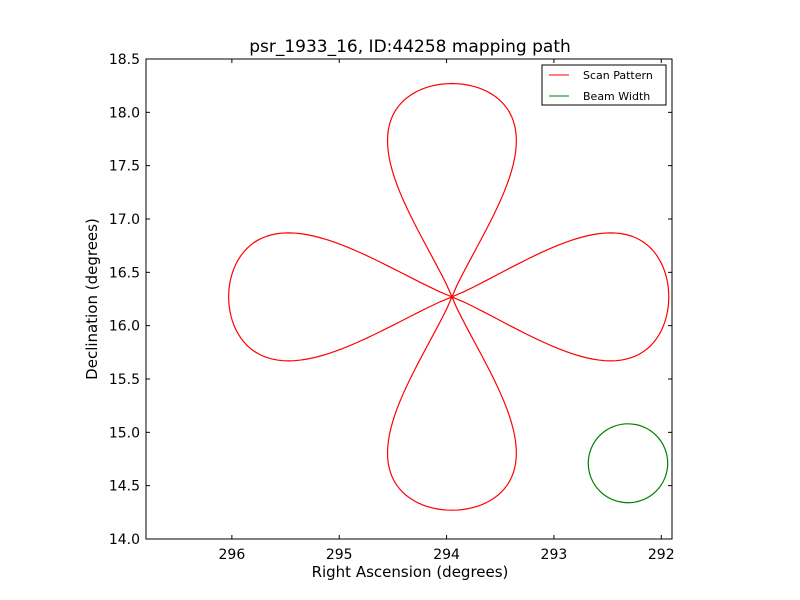 This screenshot has width=800, height=600. I want to click on legend-label-scan-pattern: Scan Pattern, so click(618, 75).